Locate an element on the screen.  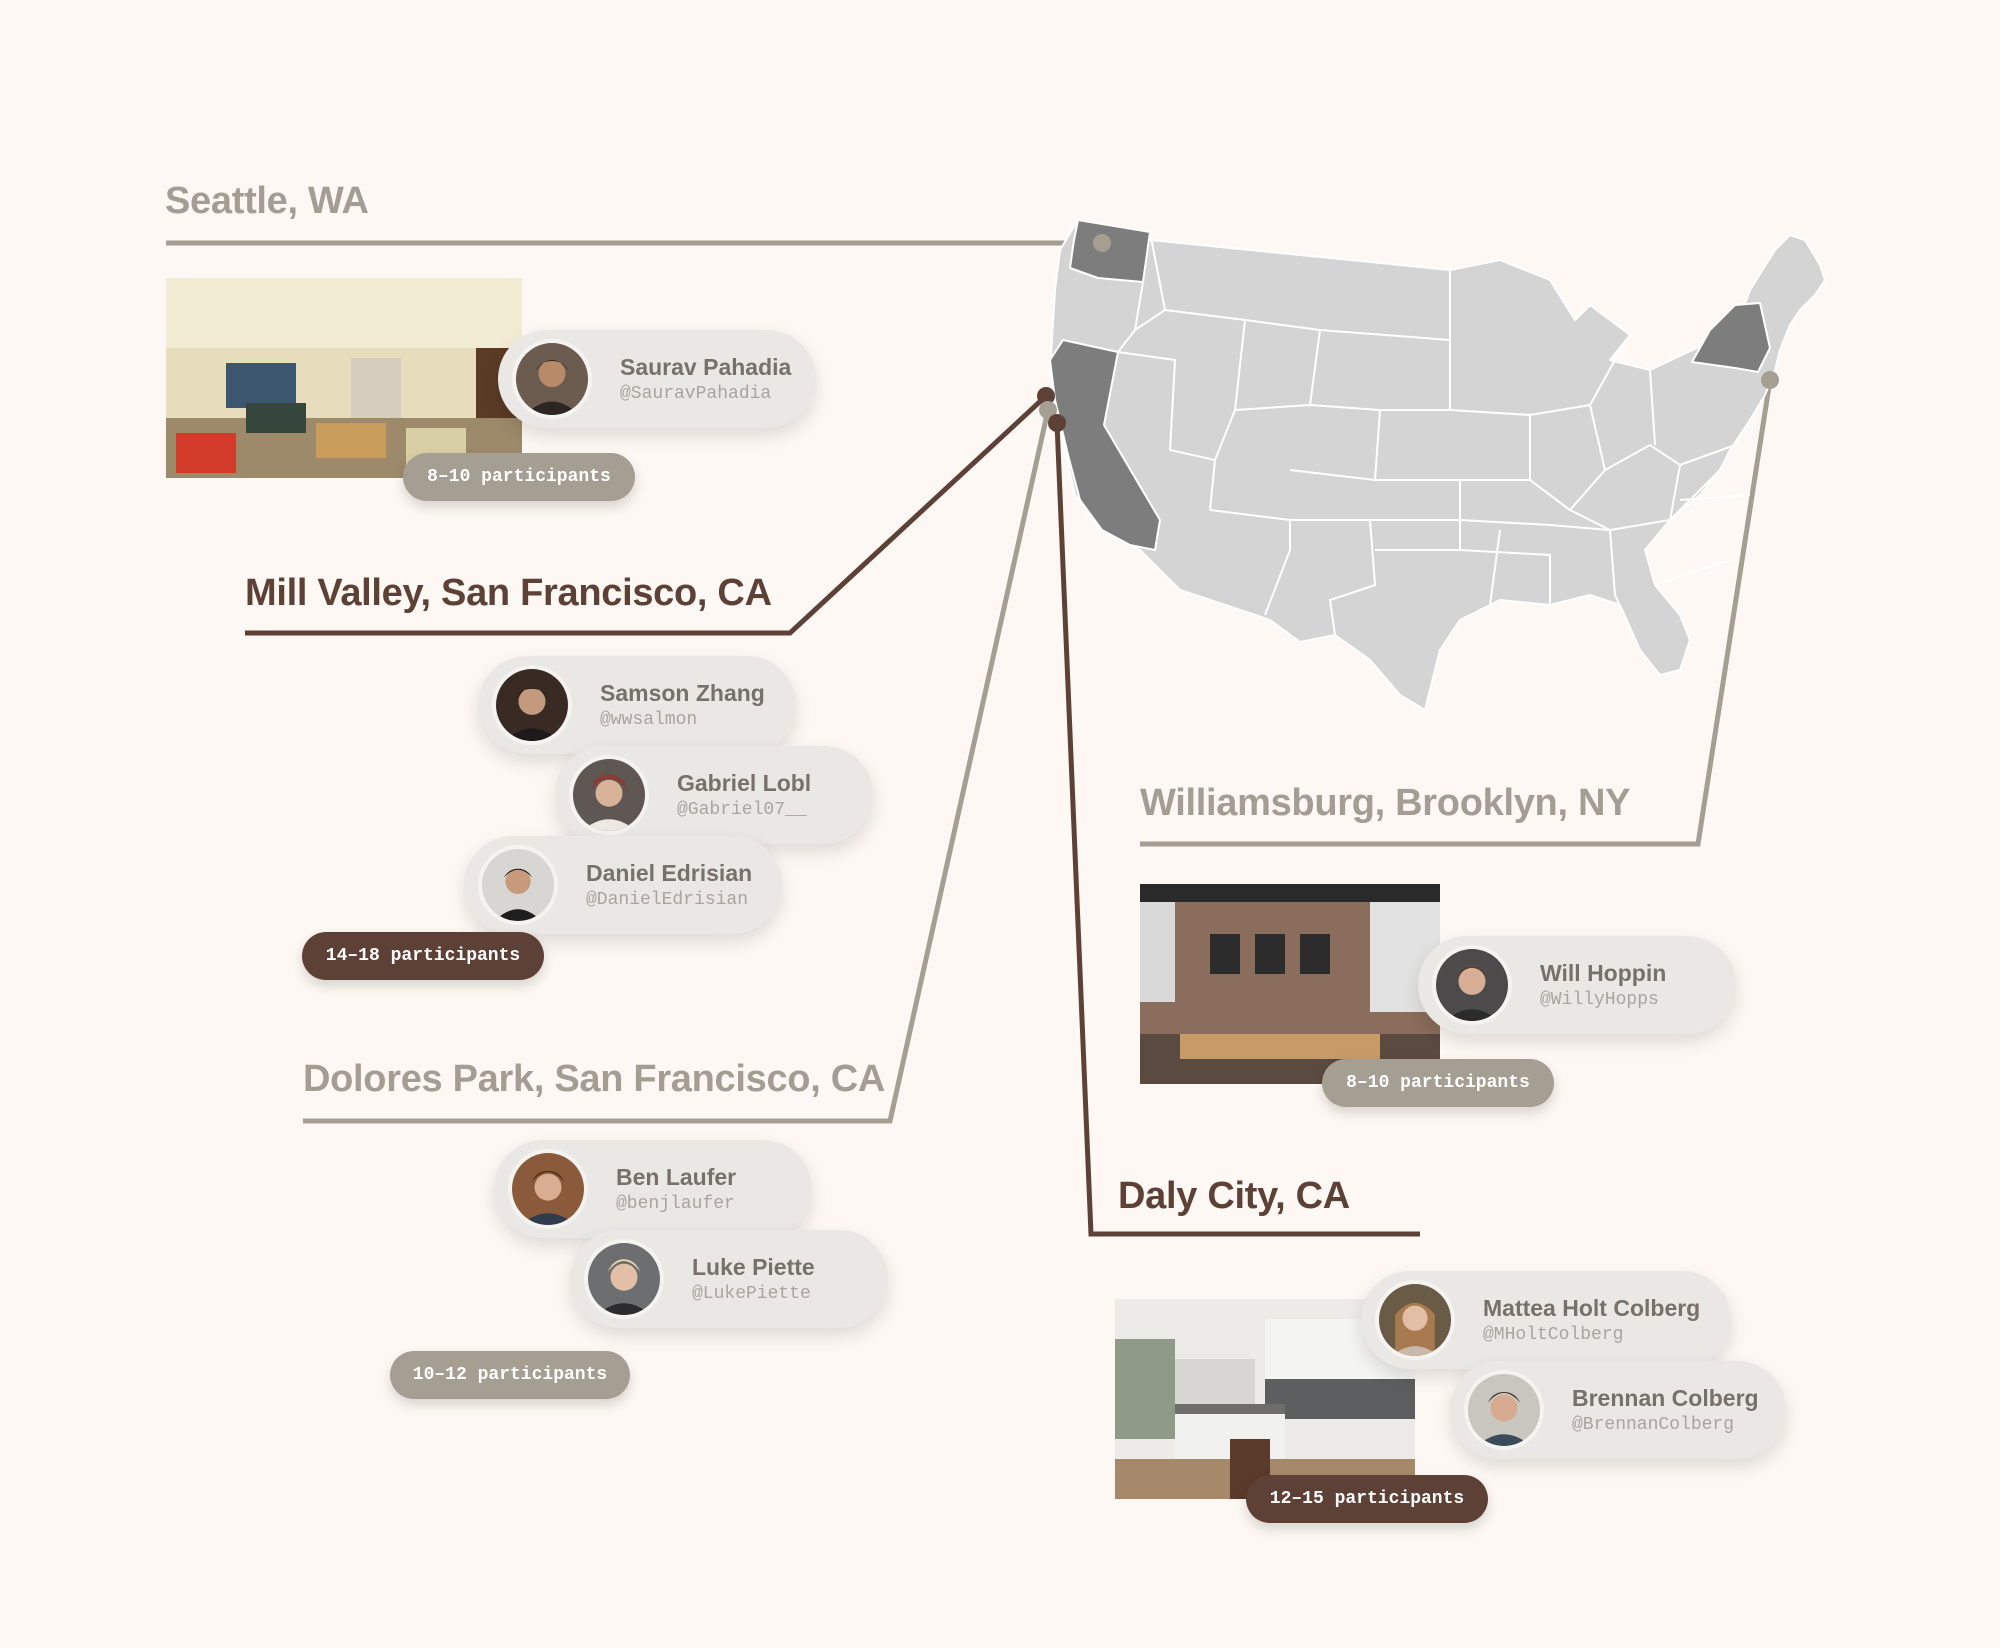
person-name: Samson Zhang is located at coordinates (682, 693).